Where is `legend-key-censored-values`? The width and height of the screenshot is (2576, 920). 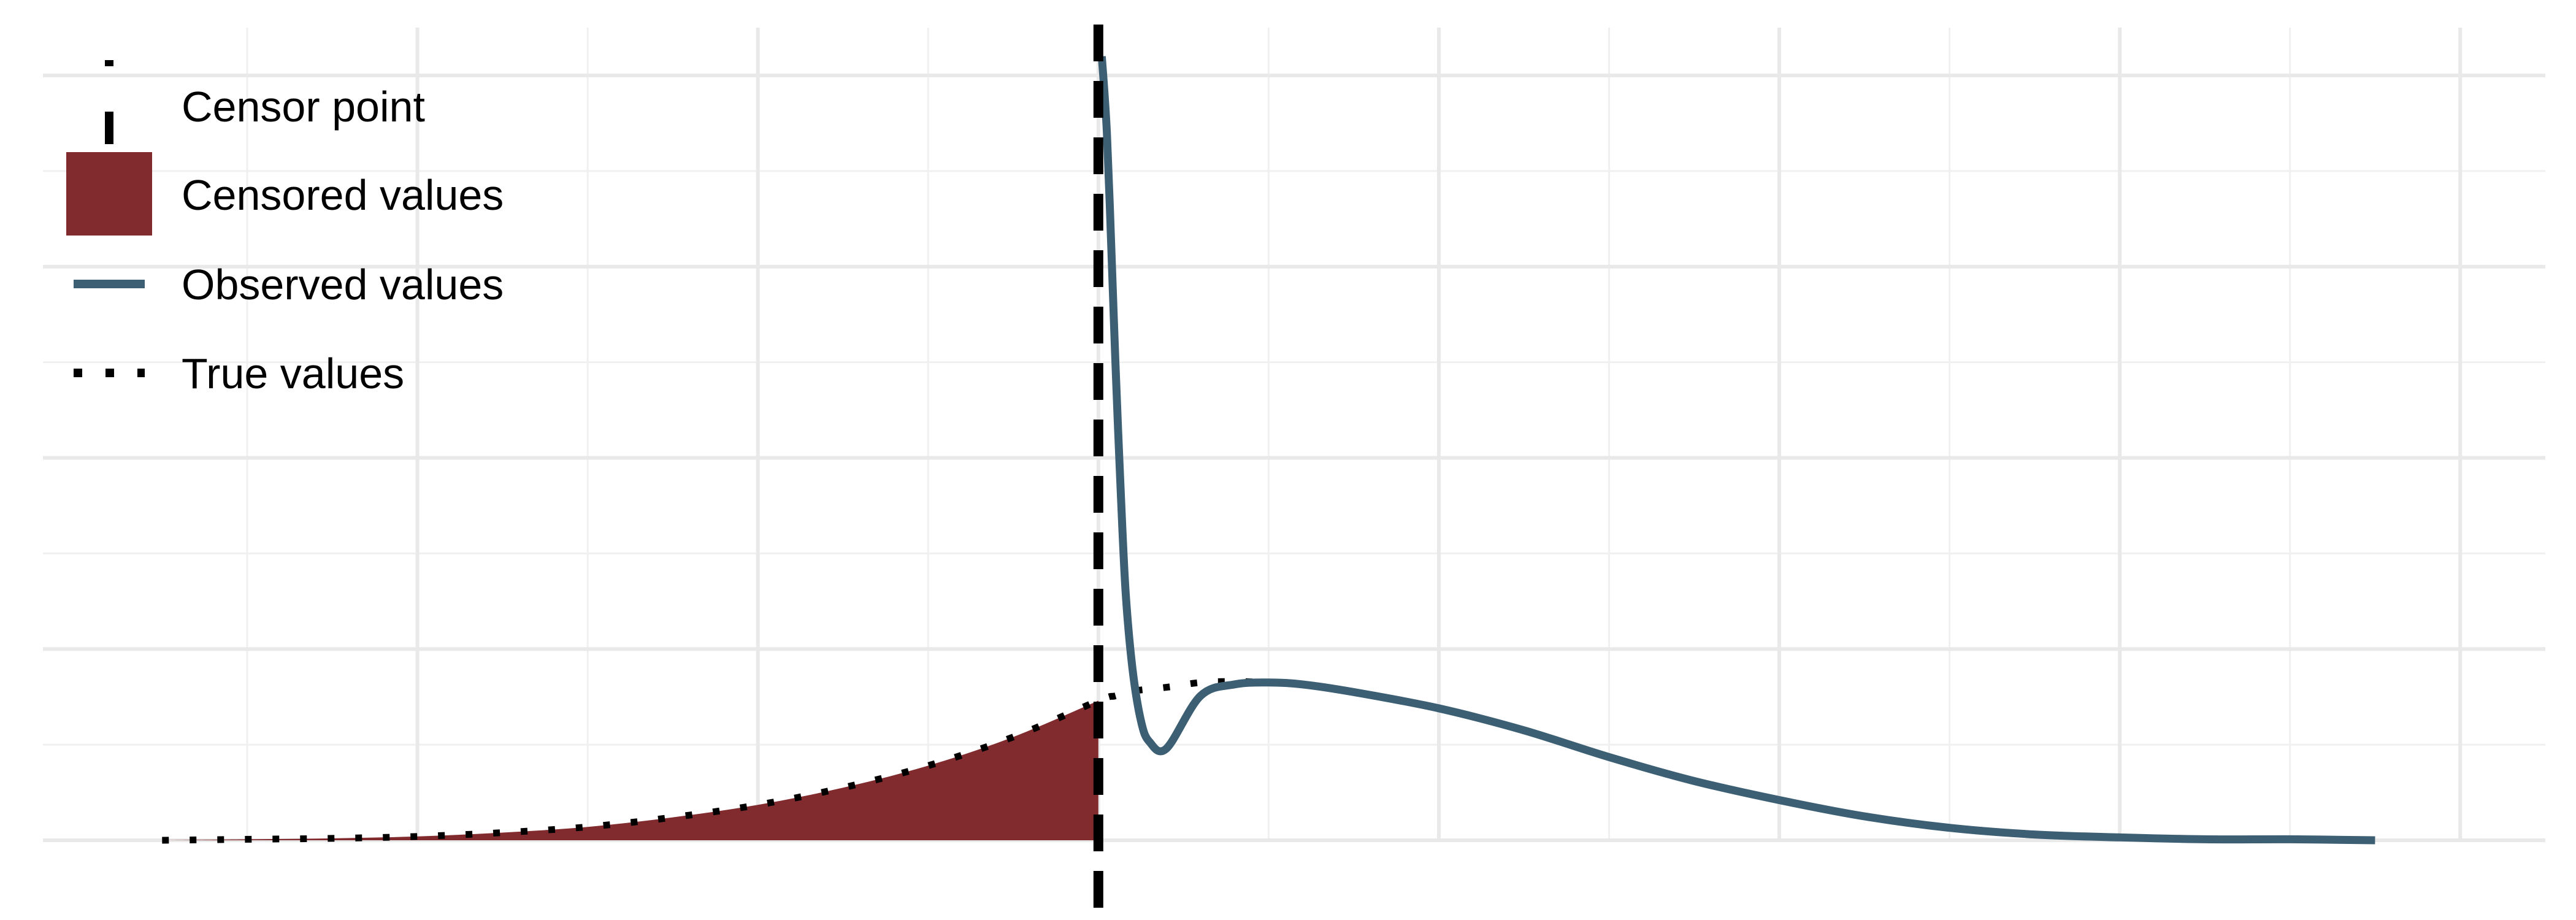 legend-key-censored-values is located at coordinates (109, 194).